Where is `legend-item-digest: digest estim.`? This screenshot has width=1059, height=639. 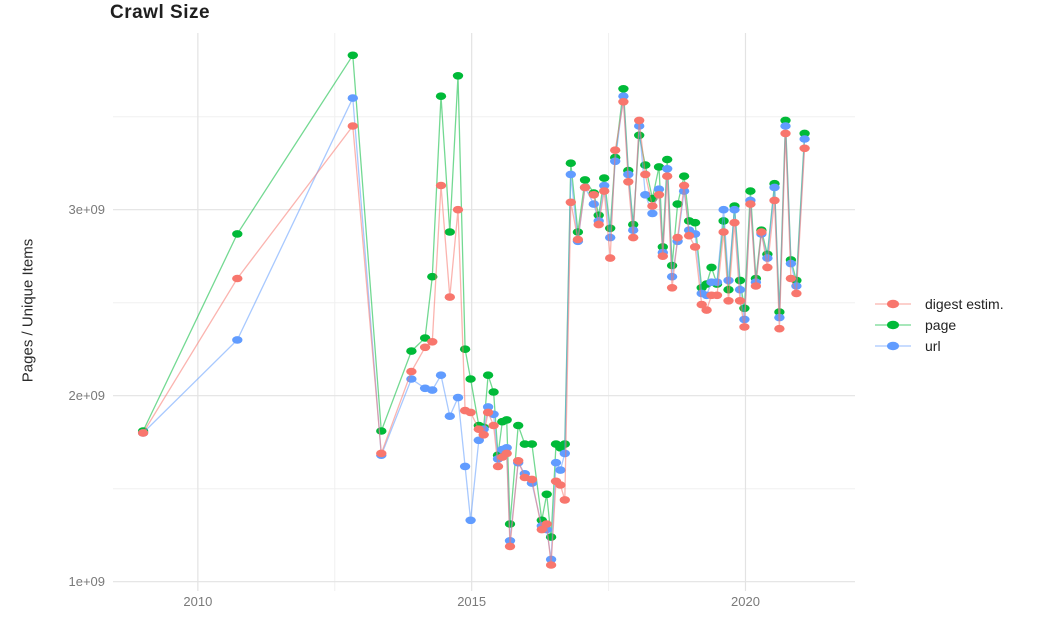 legend-item-digest: digest estim. is located at coordinates (938, 303).